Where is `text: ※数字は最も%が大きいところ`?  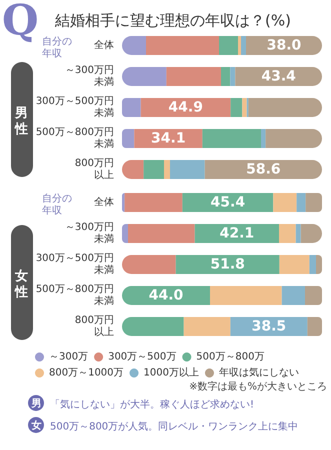
text: ※数字は最も%が大きいところ is located at coordinates (258, 386).